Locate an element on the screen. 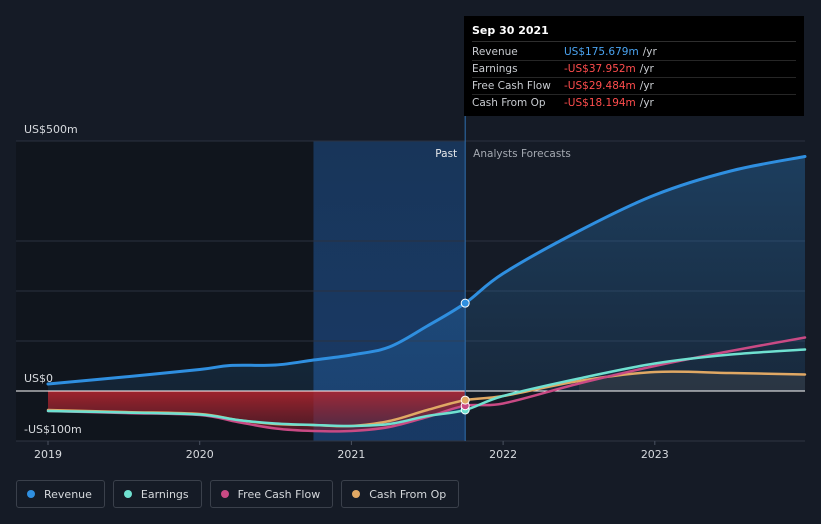  negative-area is located at coordinates (257, 411).